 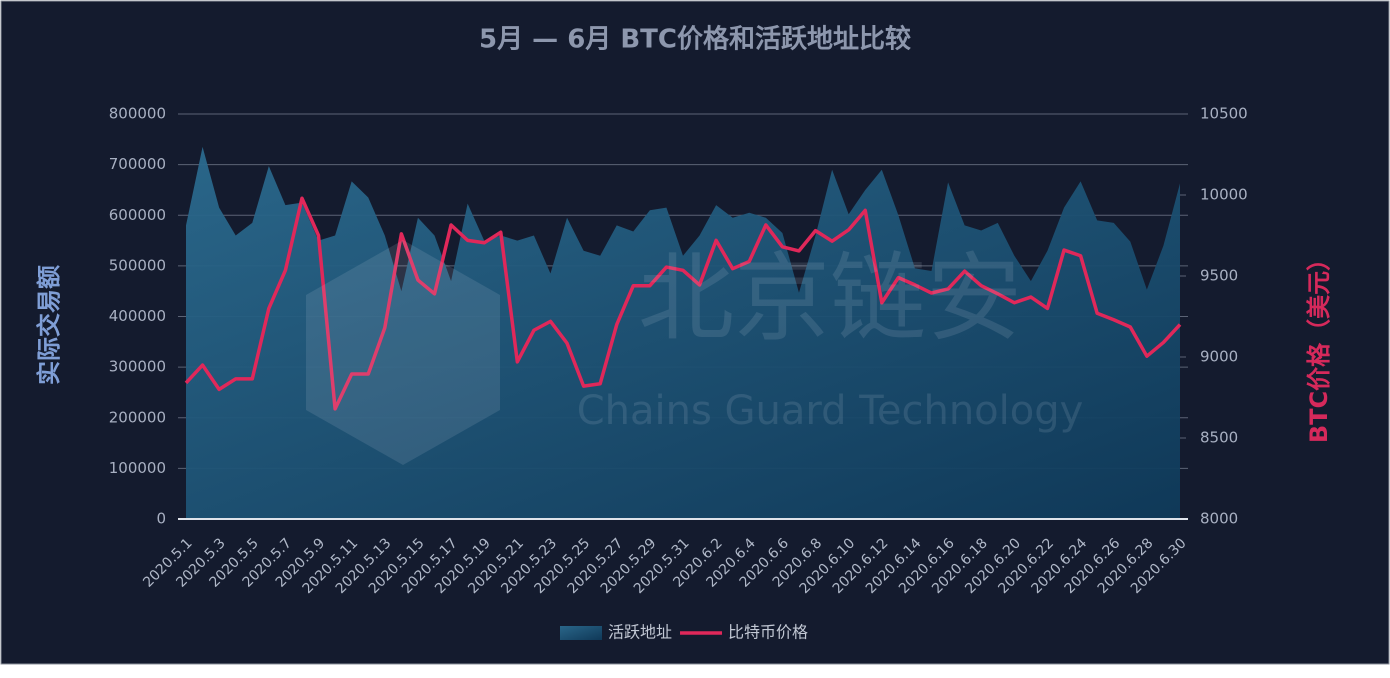 I want to click on y2-tick-label: 9500, so click(x=1219, y=276).